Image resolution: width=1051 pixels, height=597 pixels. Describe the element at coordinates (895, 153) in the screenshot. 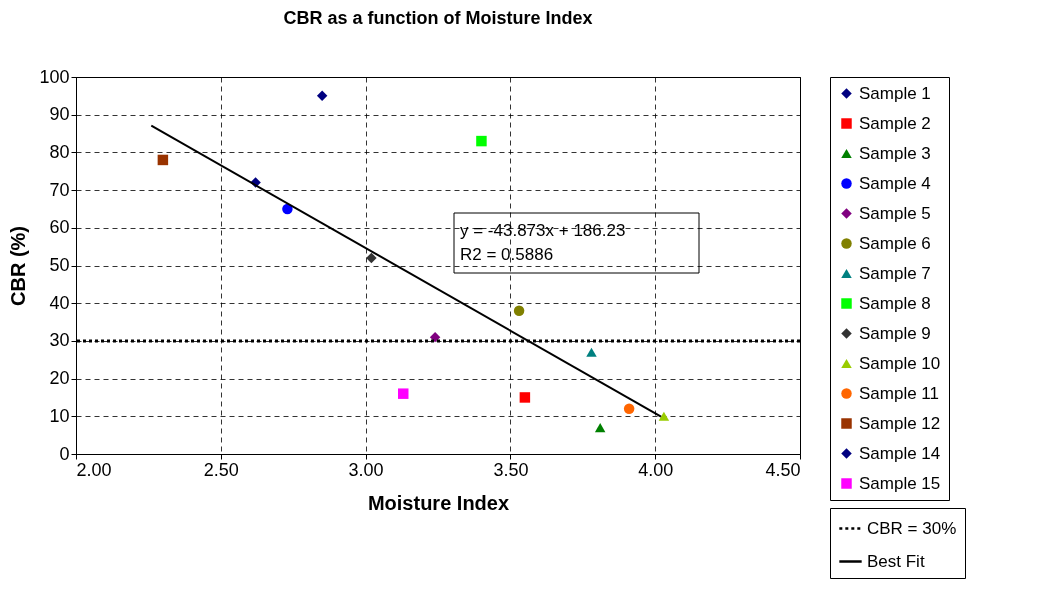

I see `legend-label: Sample 3` at that location.